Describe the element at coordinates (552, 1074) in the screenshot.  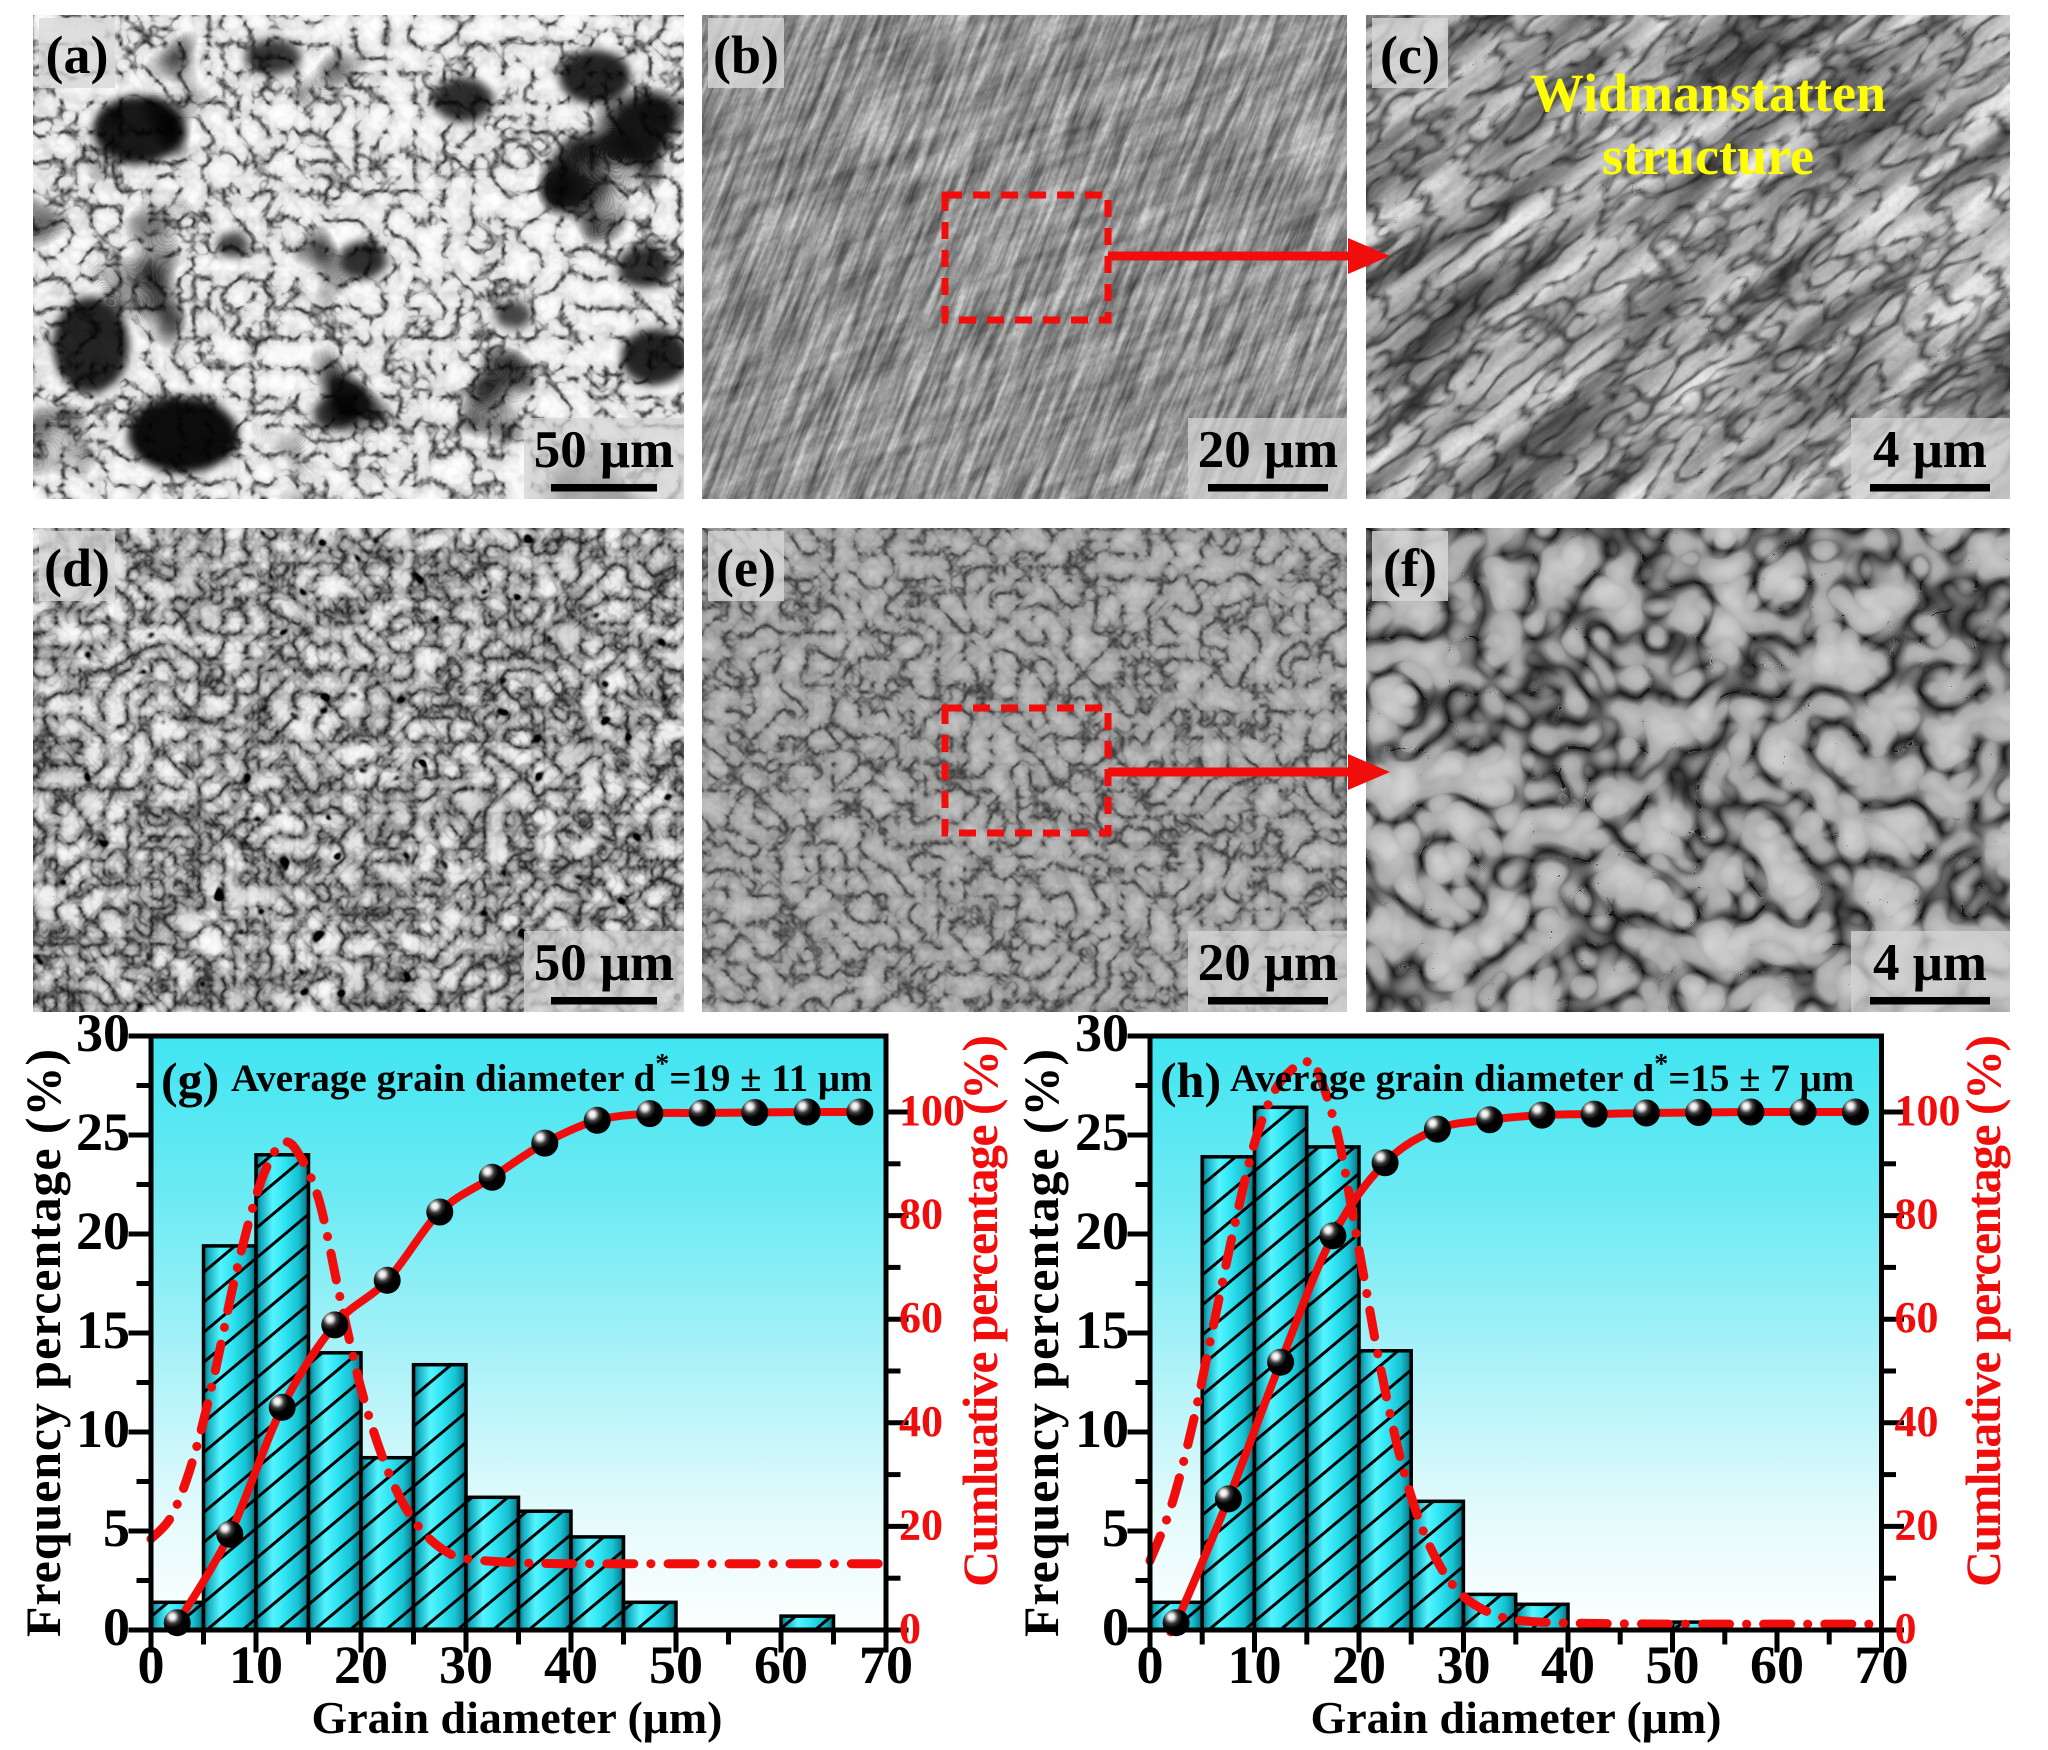
I see `svg-text:Average grain diameter d*=19 ±: Average grain diameter d*=19 ± 11 μm` at that location.